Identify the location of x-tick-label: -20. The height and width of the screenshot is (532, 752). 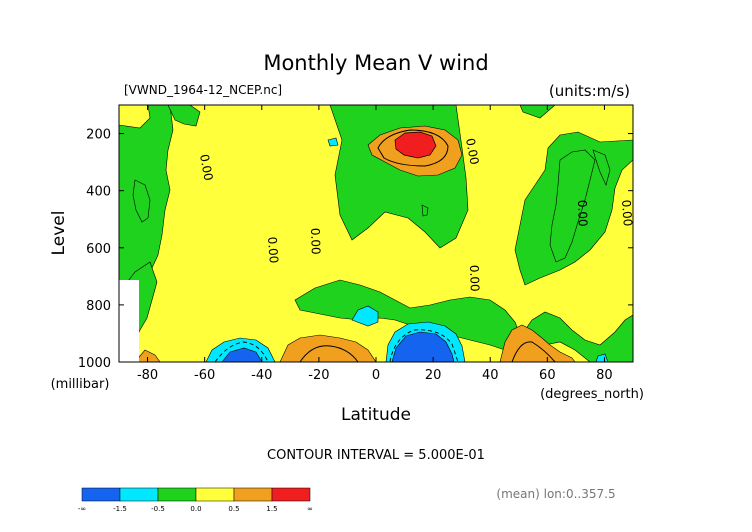
(318, 375).